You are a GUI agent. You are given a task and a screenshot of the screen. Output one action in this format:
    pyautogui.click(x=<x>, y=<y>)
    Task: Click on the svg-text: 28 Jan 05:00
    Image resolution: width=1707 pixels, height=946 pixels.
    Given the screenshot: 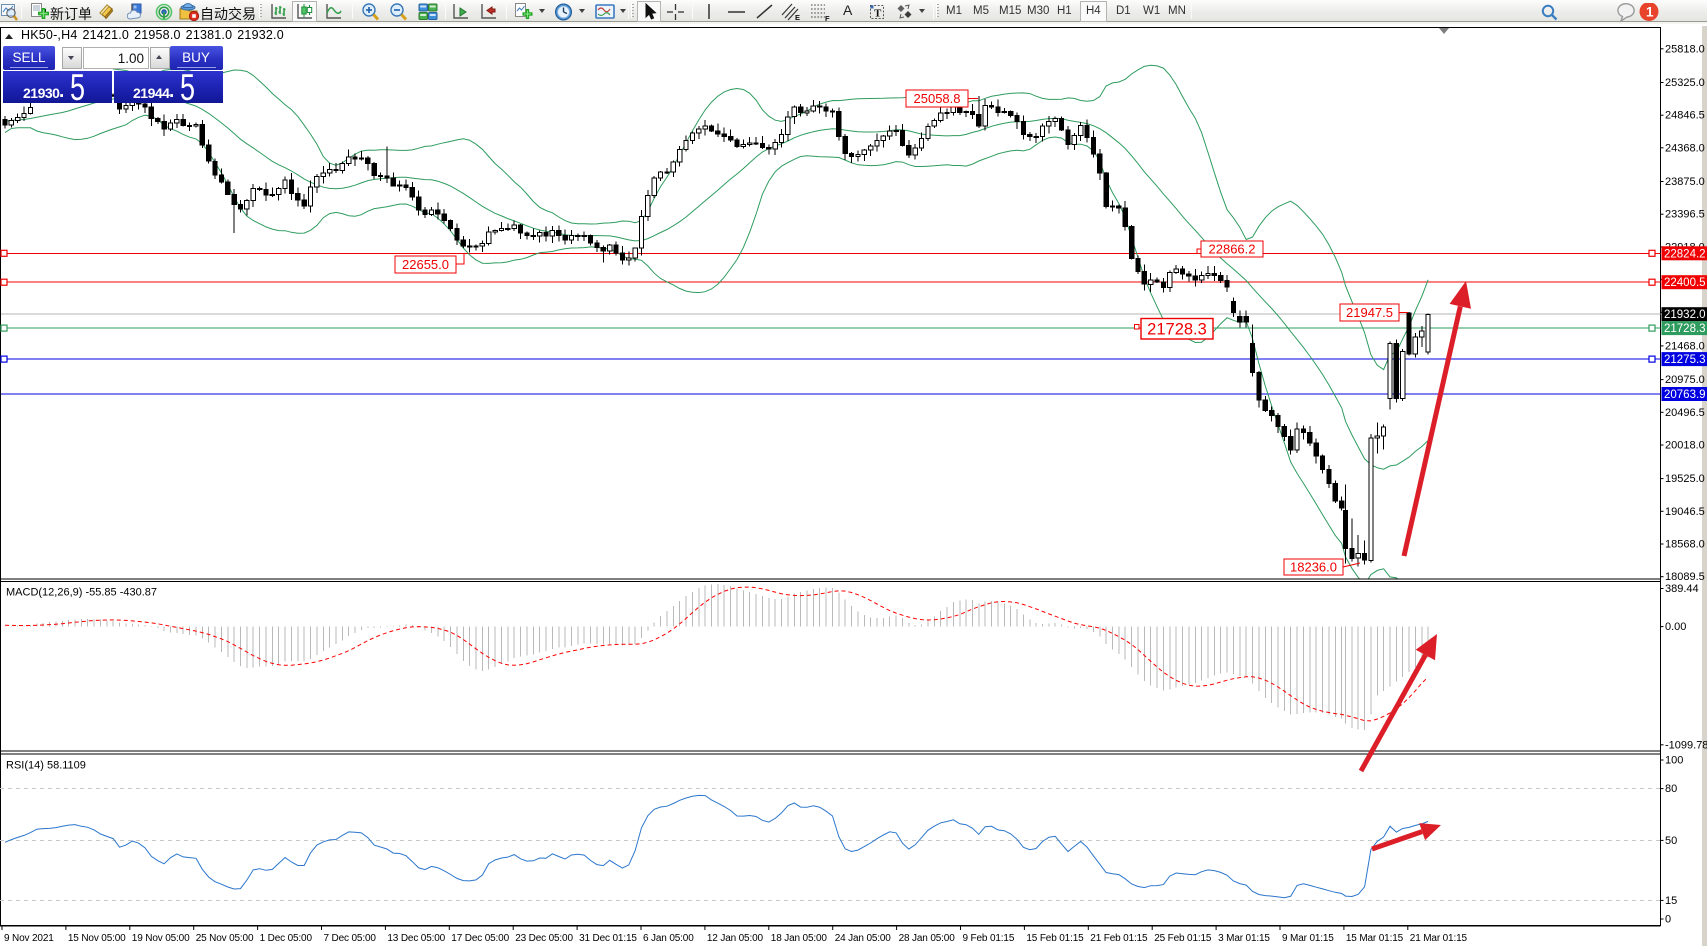 What is the action you would take?
    pyautogui.click(x=927, y=938)
    